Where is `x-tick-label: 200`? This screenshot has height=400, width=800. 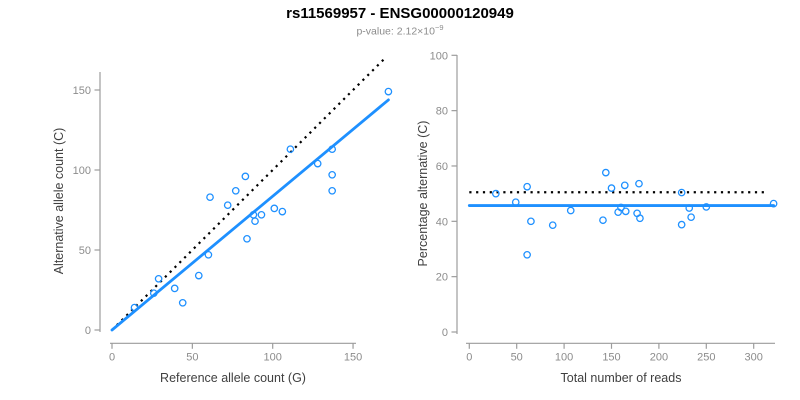
x-tick-label: 200 is located at coordinates (659, 357).